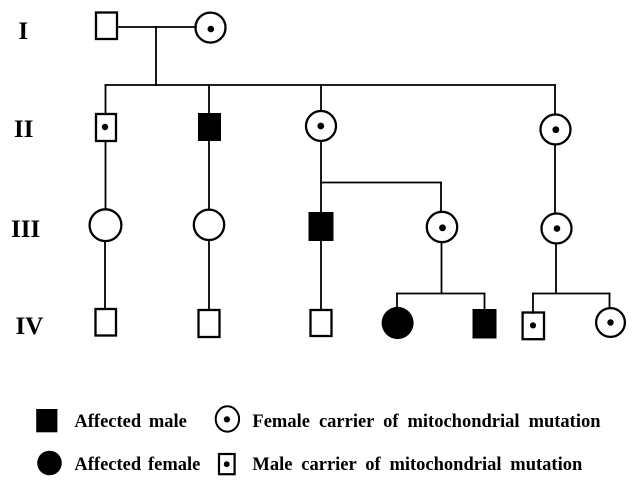 Image resolution: width=634 pixels, height=484 pixels. Describe the element at coordinates (426, 422) in the screenshot. I see `svg-text:Female carrier of mitochondria: Female carrier of mitochondrial mutation` at that location.